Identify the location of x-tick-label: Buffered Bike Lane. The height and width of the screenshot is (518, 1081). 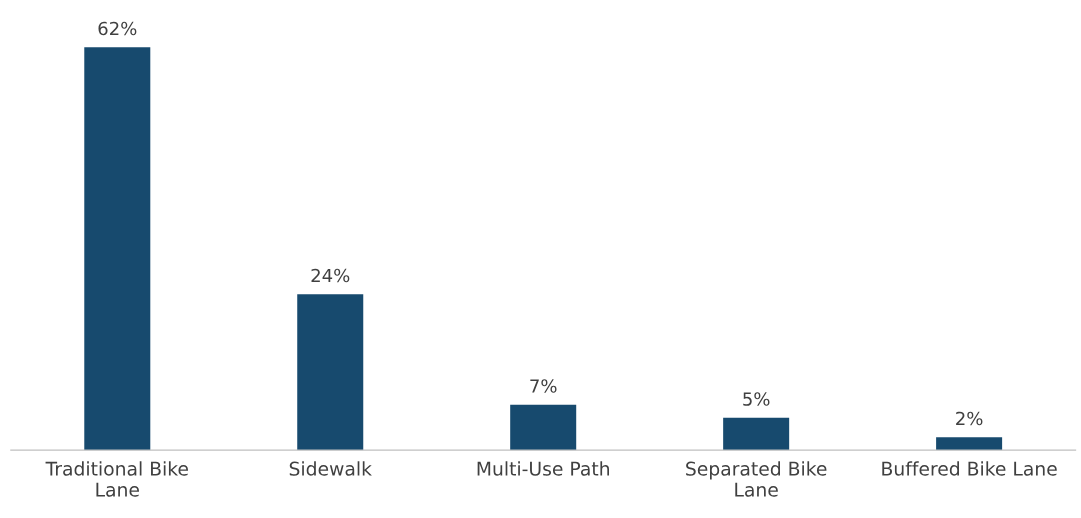
(969, 468).